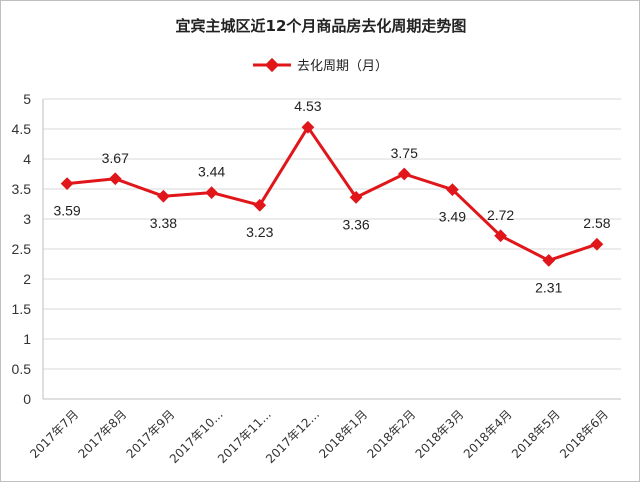  I want to click on legend: 去化周期（月）, so click(320, 65).